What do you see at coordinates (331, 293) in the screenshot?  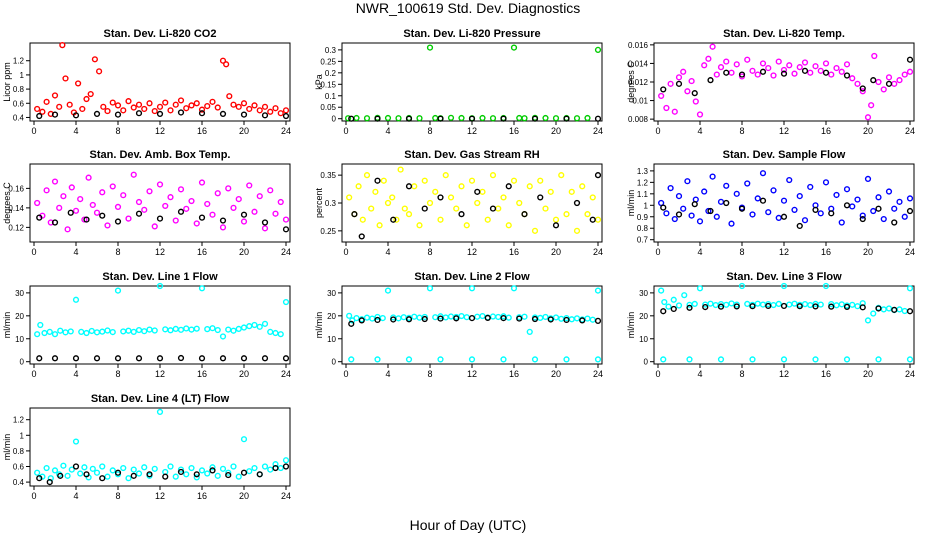 I see `y-tick-label: 30` at bounding box center [331, 293].